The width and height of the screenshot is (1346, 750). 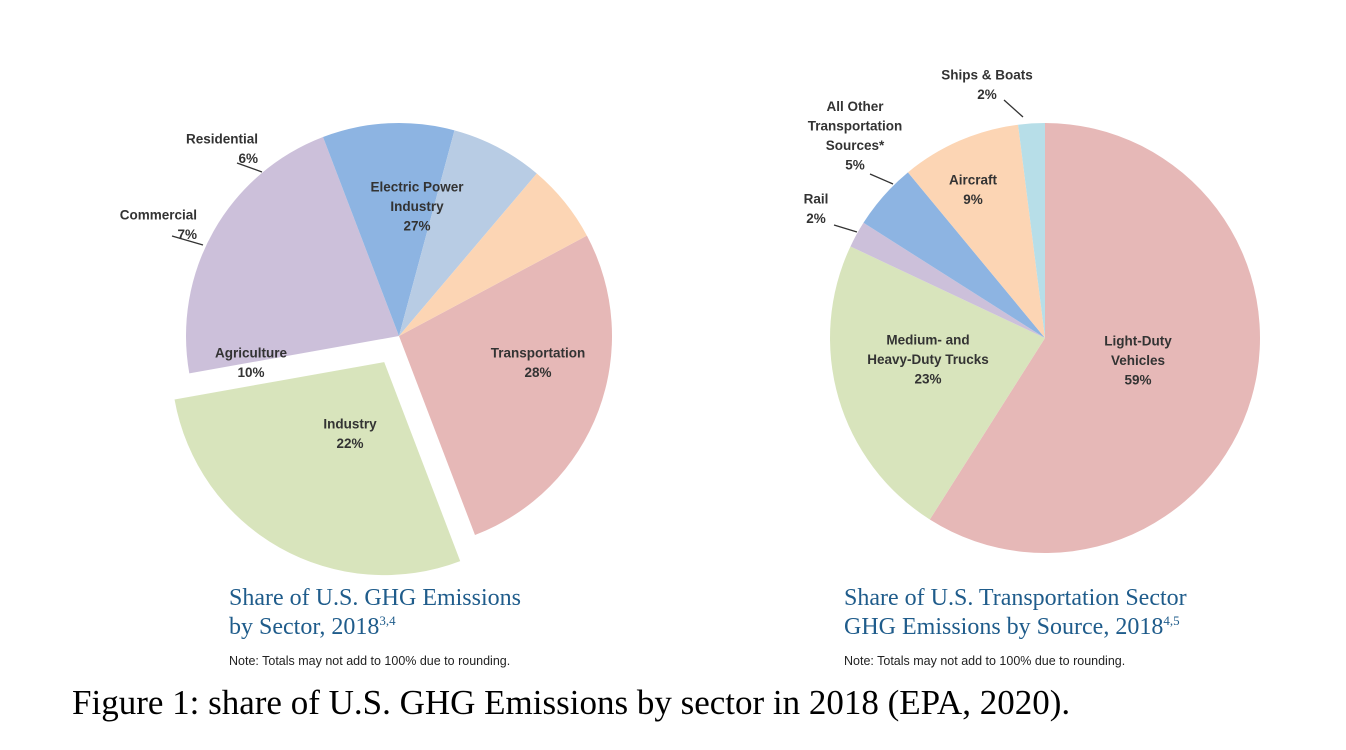 I want to click on sector-label-electric-power-industry: Electric Power Industry 27%, so click(x=417, y=207).